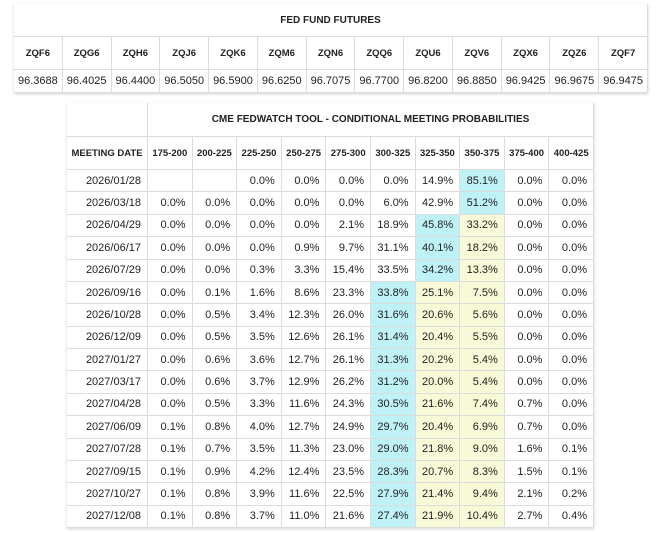  Describe the element at coordinates (623, 81) in the screenshot. I see `futures-value: 96.9475` at that location.